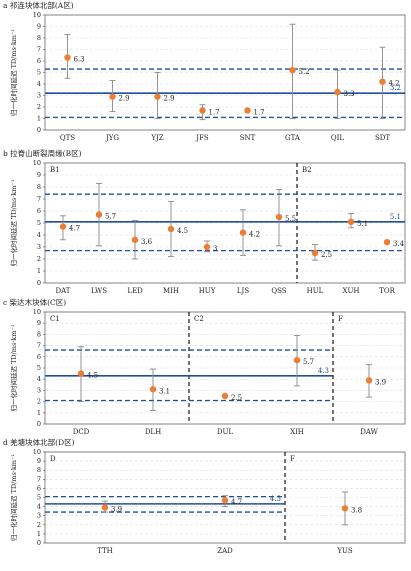 The height and width of the screenshot is (571, 411). Describe the element at coordinates (79, 60) in the screenshot. I see `value-label: 6.3` at that location.